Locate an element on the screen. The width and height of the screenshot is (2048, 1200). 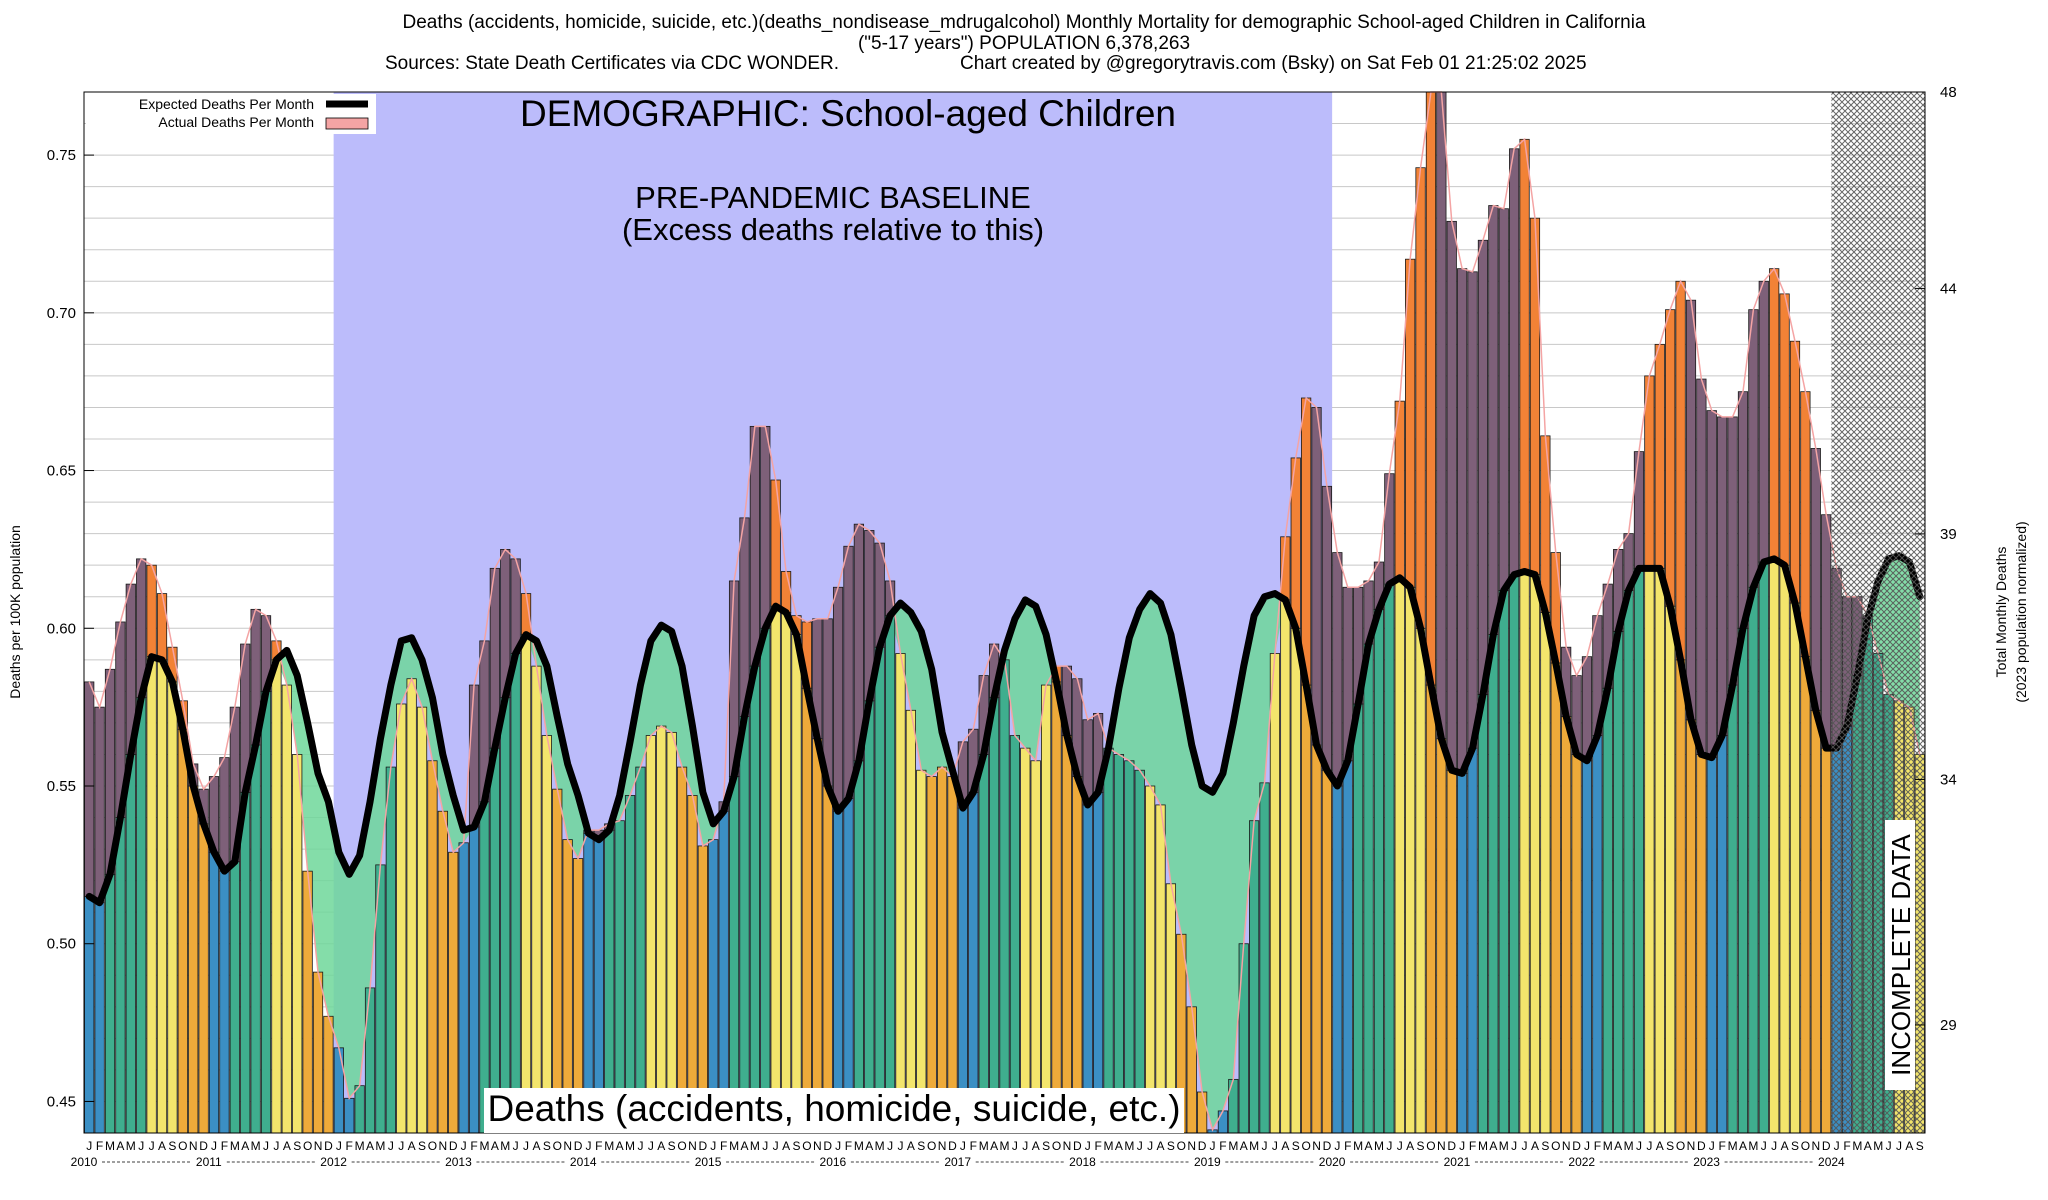
year-tick-label: 2024 is located at coordinates (1831, 1162).